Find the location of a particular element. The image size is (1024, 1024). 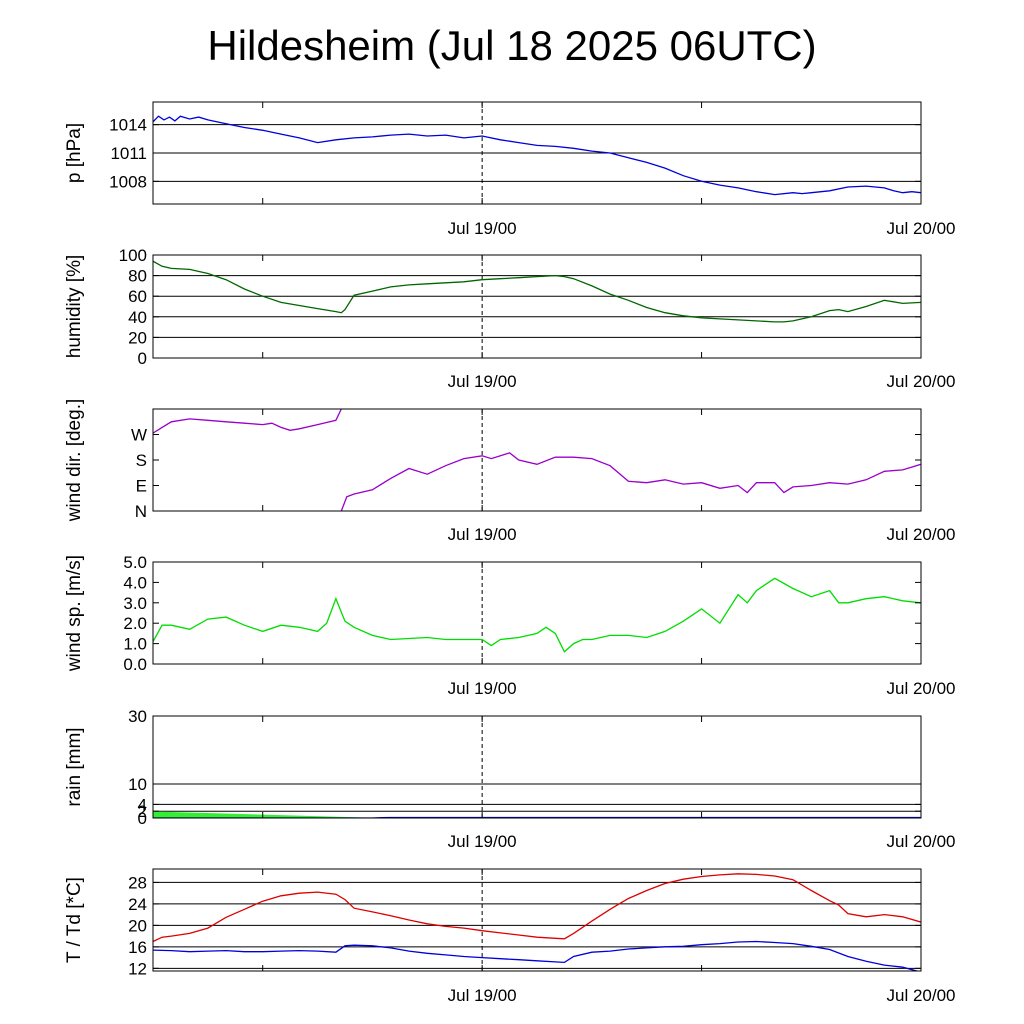

y-axis-label: T / Td [*C] is located at coordinates (74, 920).